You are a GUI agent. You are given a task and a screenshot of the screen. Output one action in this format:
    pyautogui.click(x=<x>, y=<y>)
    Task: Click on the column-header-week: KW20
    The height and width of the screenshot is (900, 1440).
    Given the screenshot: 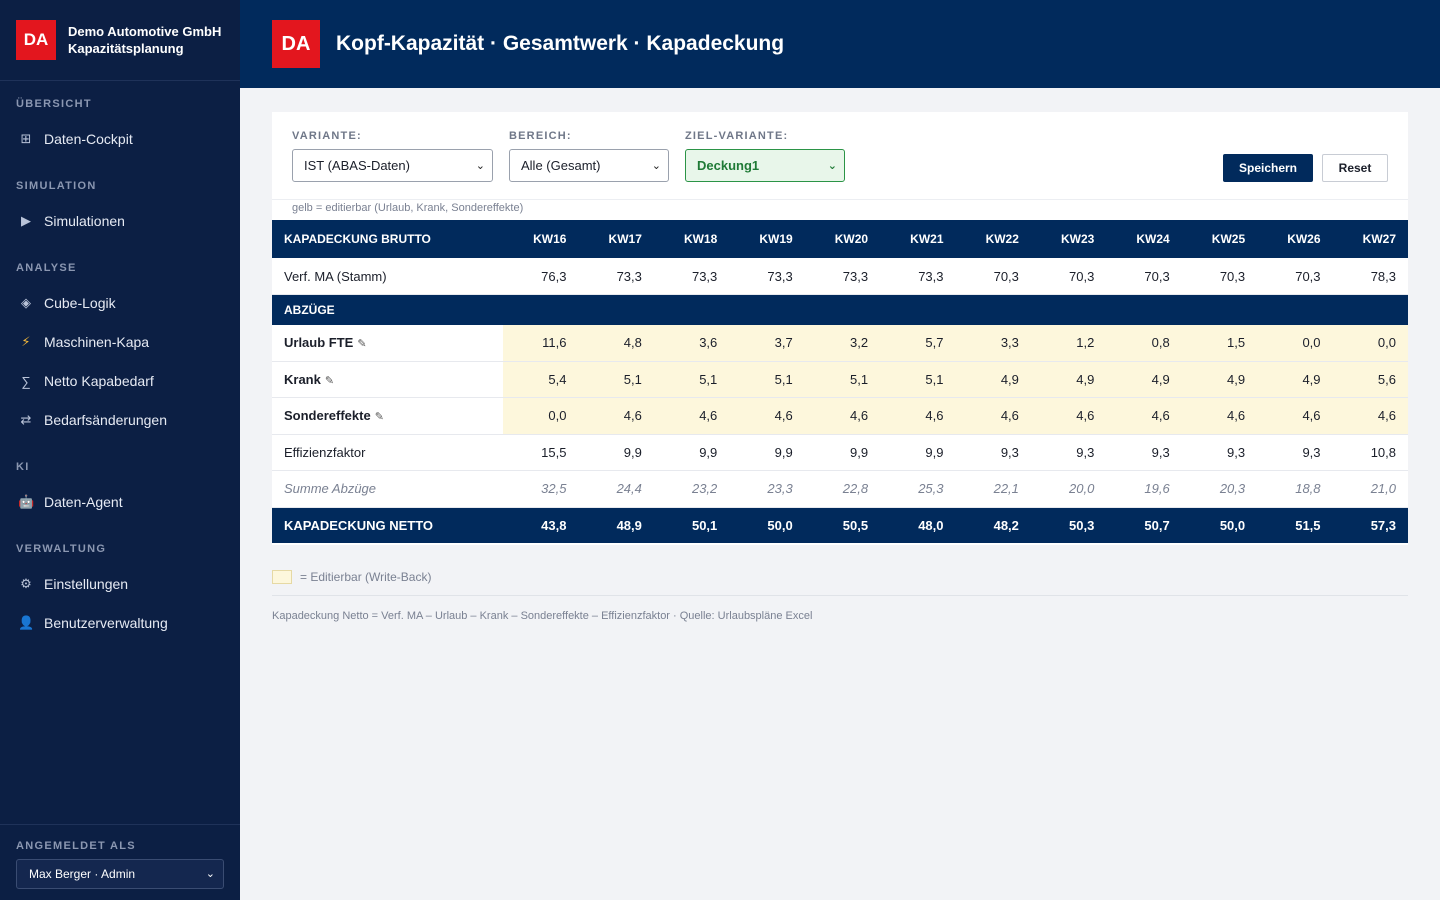 What is the action you would take?
    pyautogui.click(x=851, y=239)
    